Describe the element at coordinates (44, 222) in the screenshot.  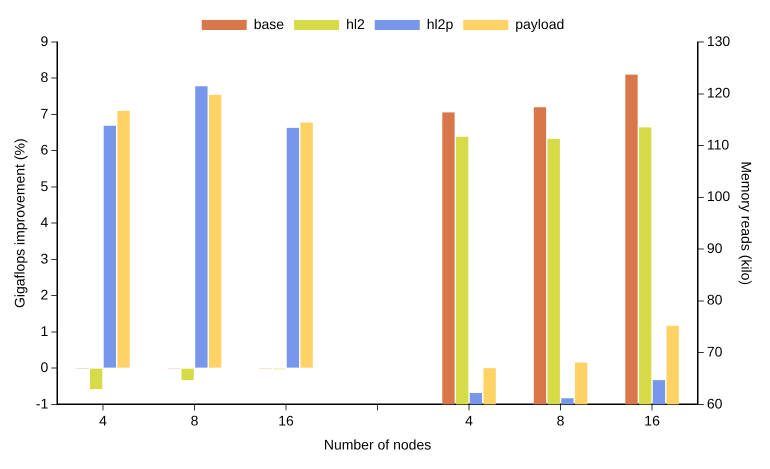
I see `y-tick-label: 4` at that location.